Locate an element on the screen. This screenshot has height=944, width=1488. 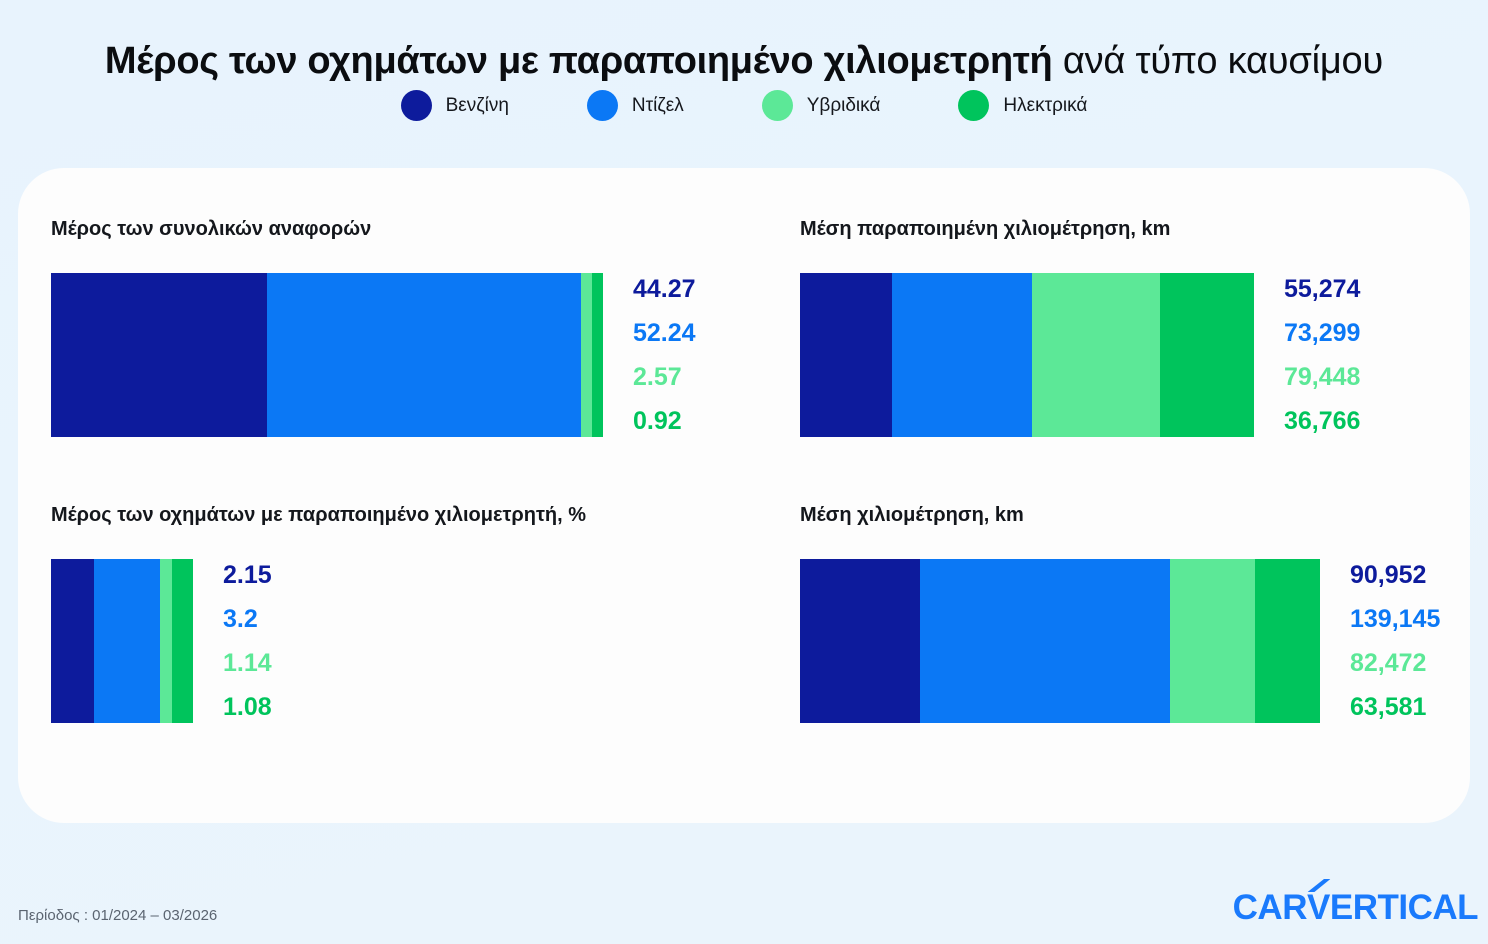
value-label-2: 1.14 is located at coordinates (247, 663).